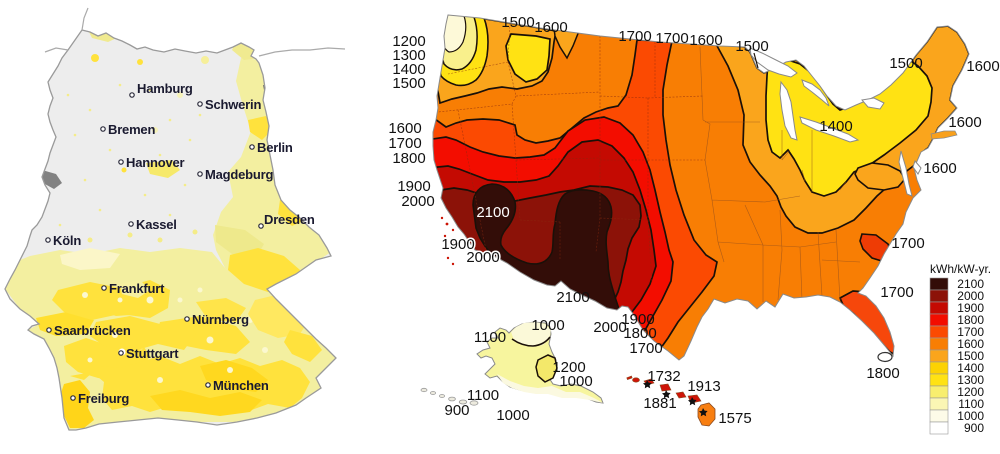 The height and width of the screenshot is (454, 1000). What do you see at coordinates (241, 385) in the screenshot?
I see `svg-text: München` at bounding box center [241, 385].